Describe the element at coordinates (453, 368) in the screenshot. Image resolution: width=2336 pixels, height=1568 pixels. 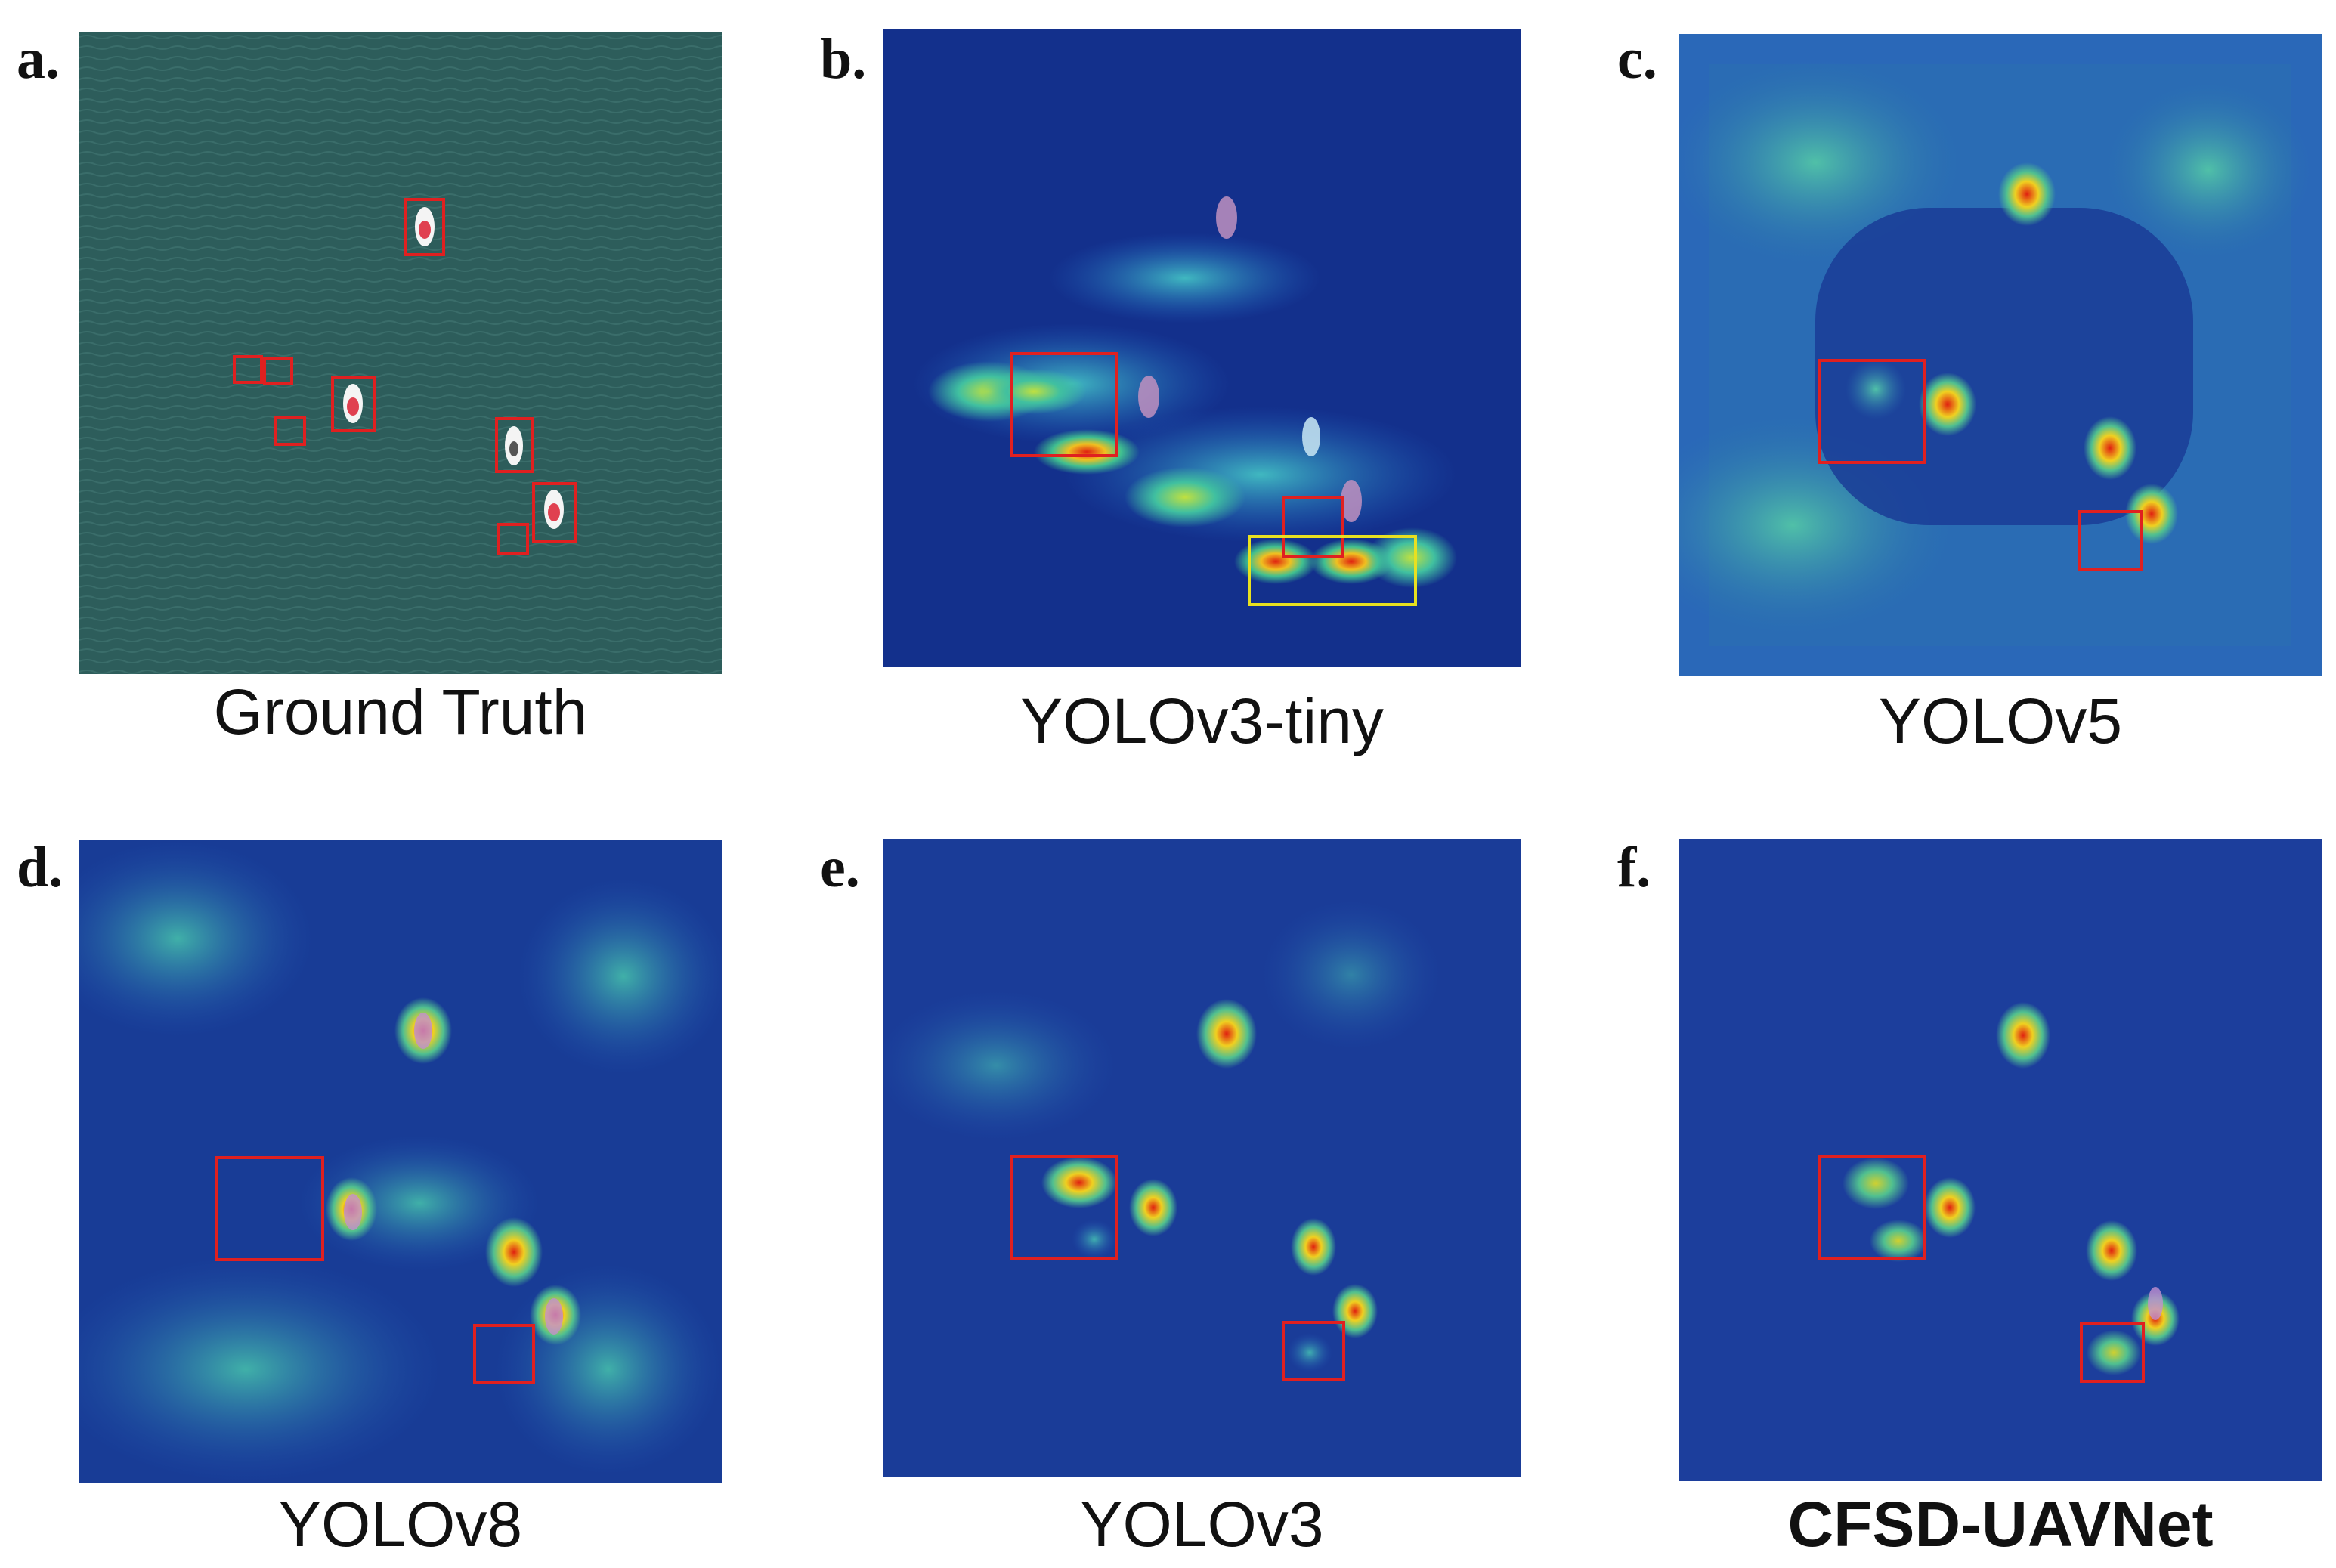
I see `boat-marker` at that location.